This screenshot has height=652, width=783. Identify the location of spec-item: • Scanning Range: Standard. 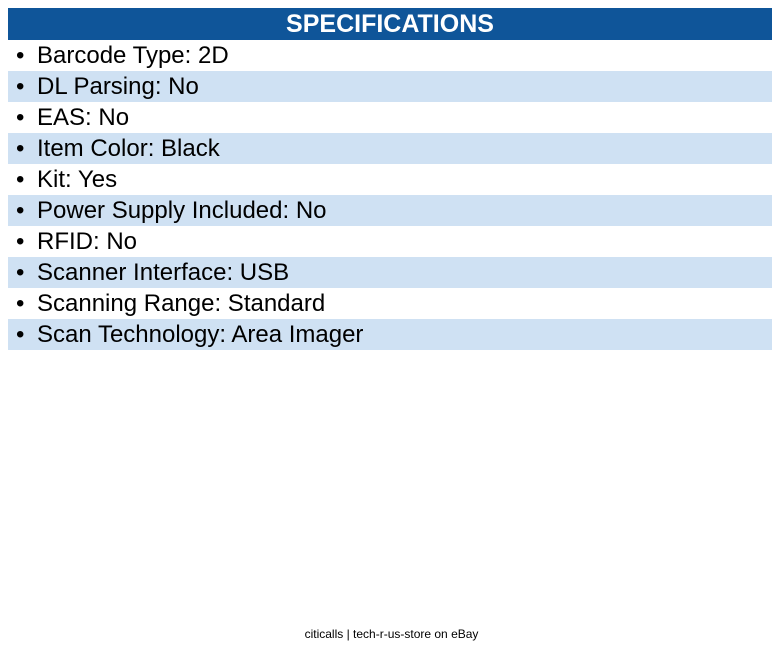
(390, 303).